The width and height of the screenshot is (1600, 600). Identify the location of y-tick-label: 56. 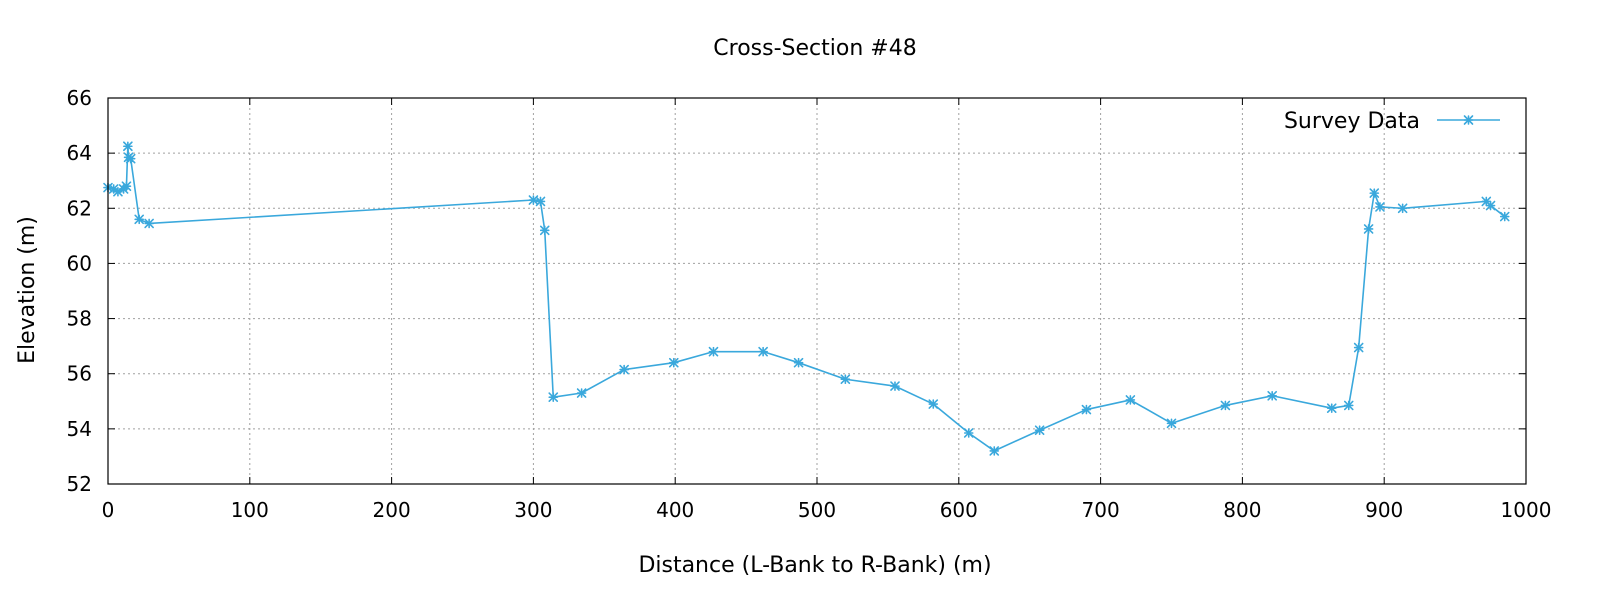
(79, 374).